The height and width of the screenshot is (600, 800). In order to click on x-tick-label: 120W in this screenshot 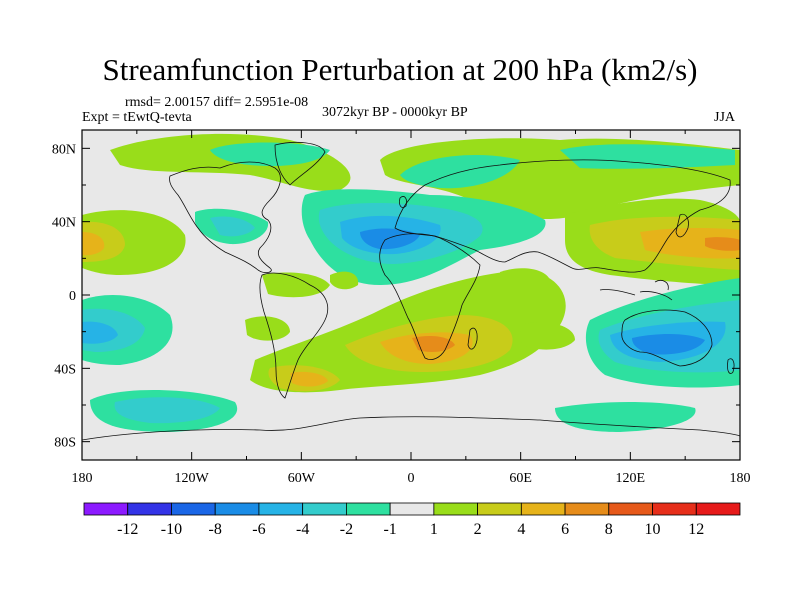, I will do `click(192, 478)`.